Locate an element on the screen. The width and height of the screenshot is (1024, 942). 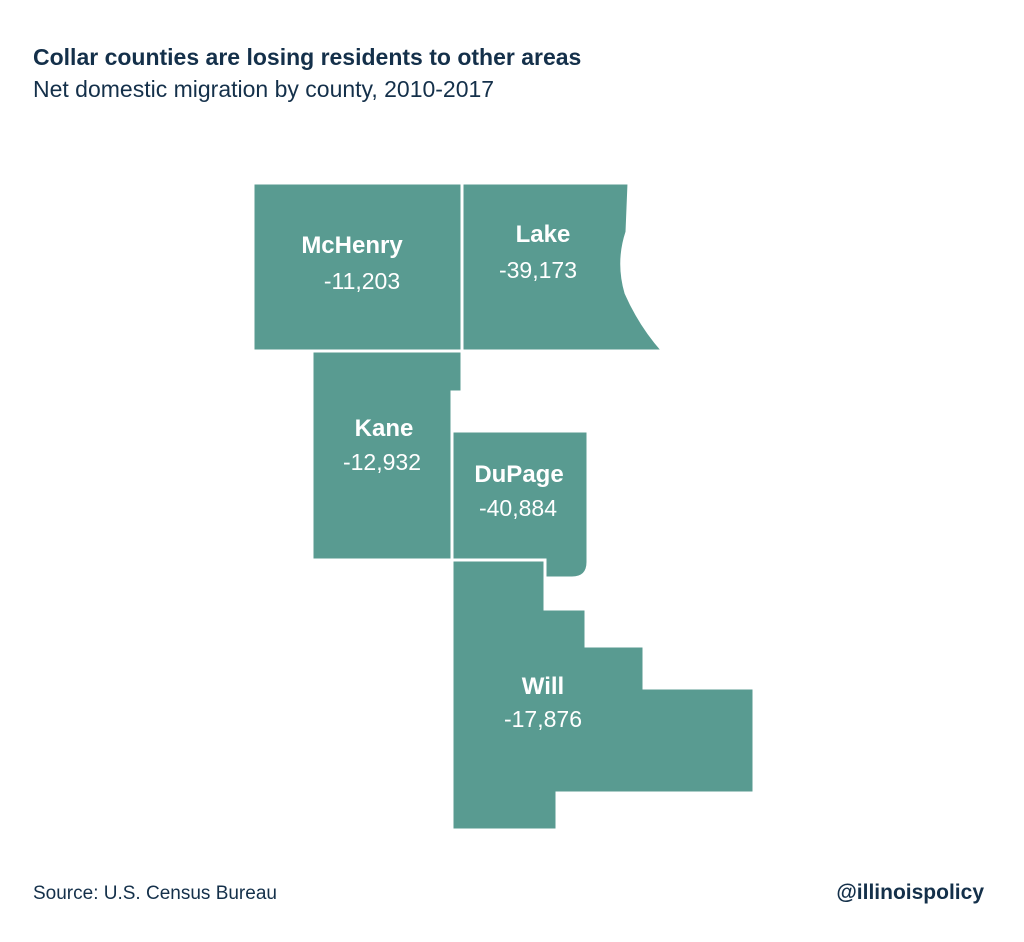
county-value-will: -17,876 is located at coordinates (543, 719).